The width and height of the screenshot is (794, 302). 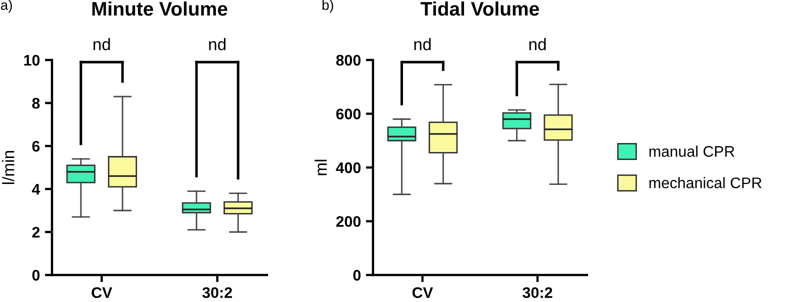 I want to click on y-axis-title: ml, so click(x=320, y=168).